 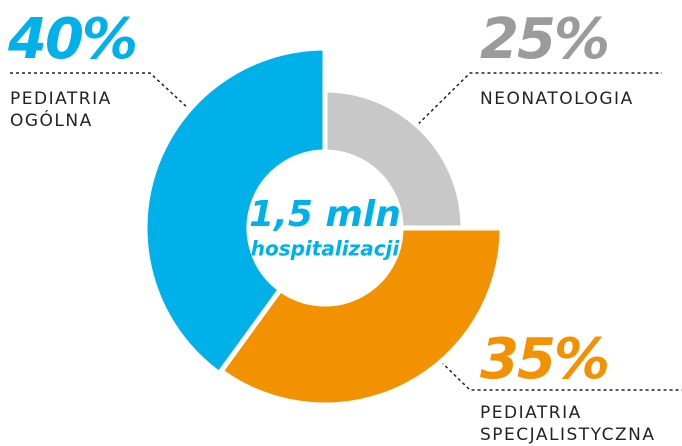 What do you see at coordinates (545, 359) in the screenshot?
I see `value-label: 35%` at bounding box center [545, 359].